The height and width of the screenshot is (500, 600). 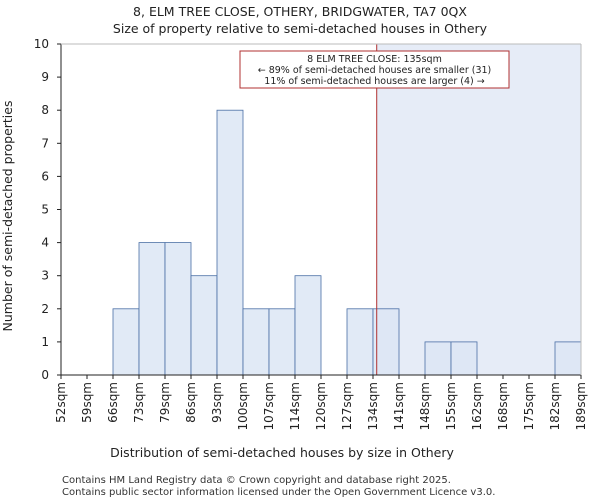 What do you see at coordinates (41, 44) in the screenshot?
I see `y-tick-label-10: 10` at bounding box center [41, 44].